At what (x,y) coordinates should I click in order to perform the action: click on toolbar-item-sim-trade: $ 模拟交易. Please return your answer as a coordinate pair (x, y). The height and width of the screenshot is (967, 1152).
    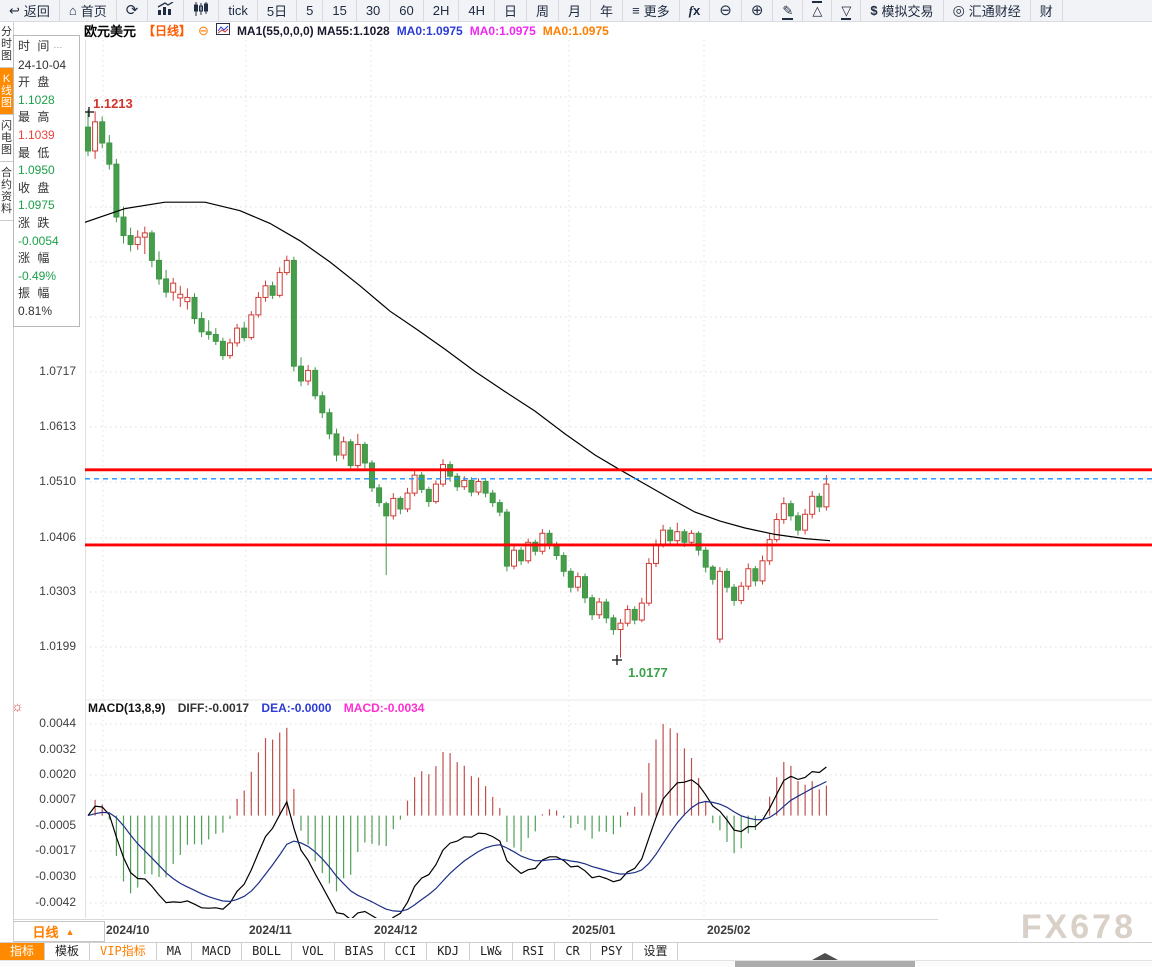
    Looking at the image, I should click on (902, 10).